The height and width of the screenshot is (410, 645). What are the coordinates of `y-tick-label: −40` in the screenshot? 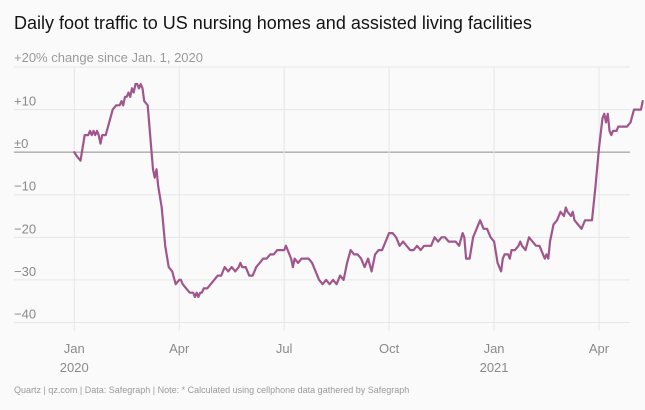 It's located at (25, 313).